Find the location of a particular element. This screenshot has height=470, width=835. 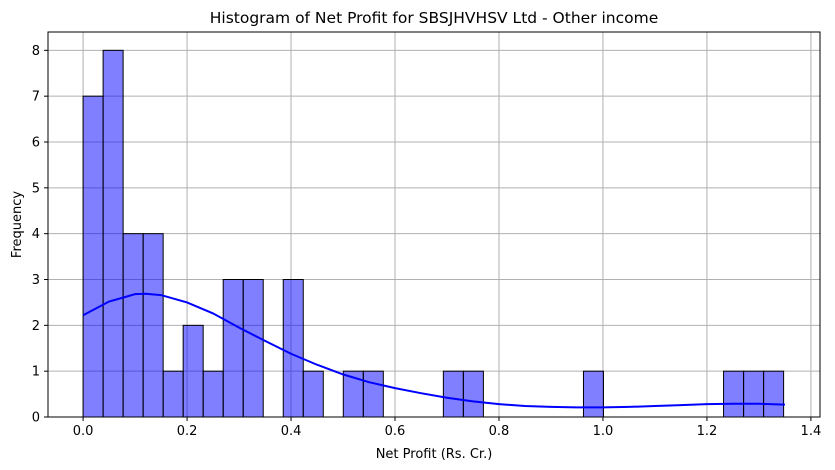

x-tick-label: 0.2 is located at coordinates (187, 431).